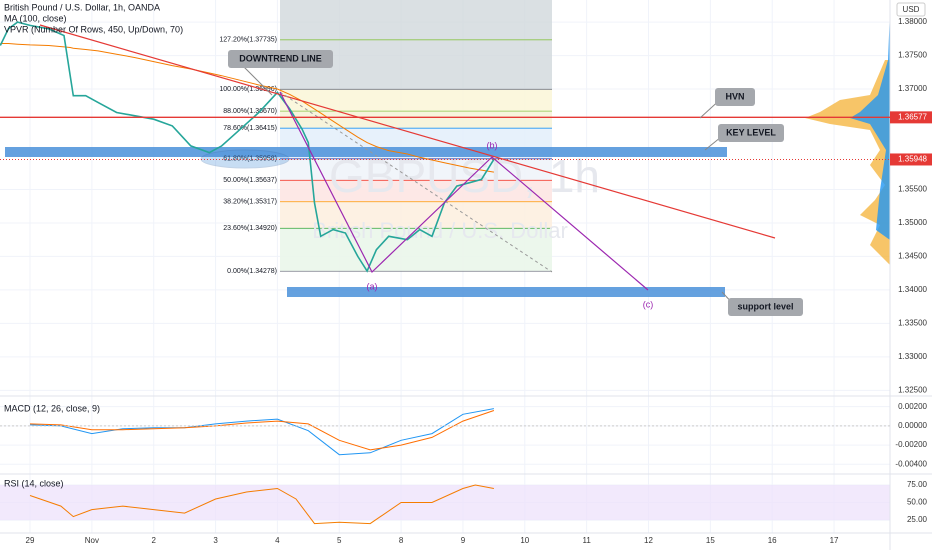 The image size is (932, 550). What do you see at coordinates (912, 425) in the screenshot?
I see `y-tick-label: 0.00000` at bounding box center [912, 425].